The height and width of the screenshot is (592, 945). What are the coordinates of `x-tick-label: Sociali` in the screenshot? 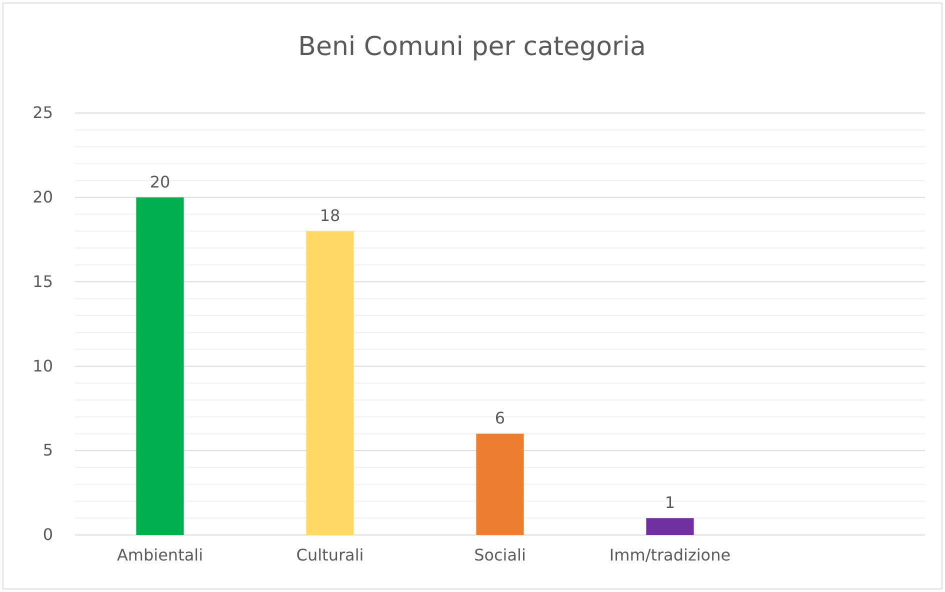 It's located at (500, 554).